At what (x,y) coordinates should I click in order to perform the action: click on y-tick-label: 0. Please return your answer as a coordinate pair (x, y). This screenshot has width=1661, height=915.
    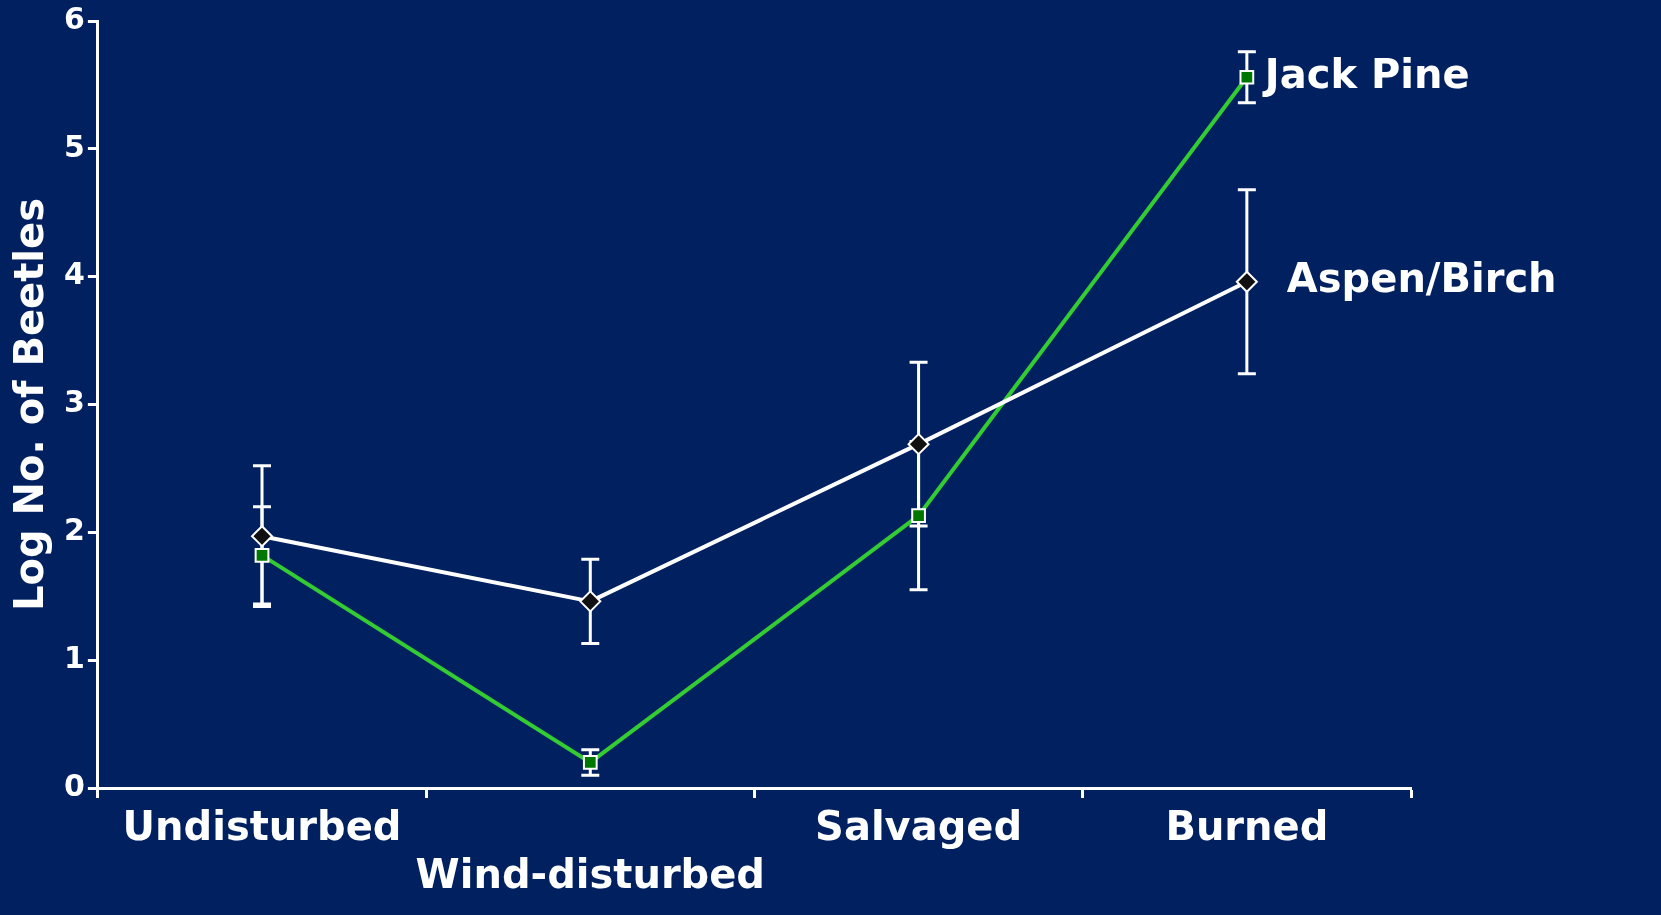
    Looking at the image, I should click on (74, 785).